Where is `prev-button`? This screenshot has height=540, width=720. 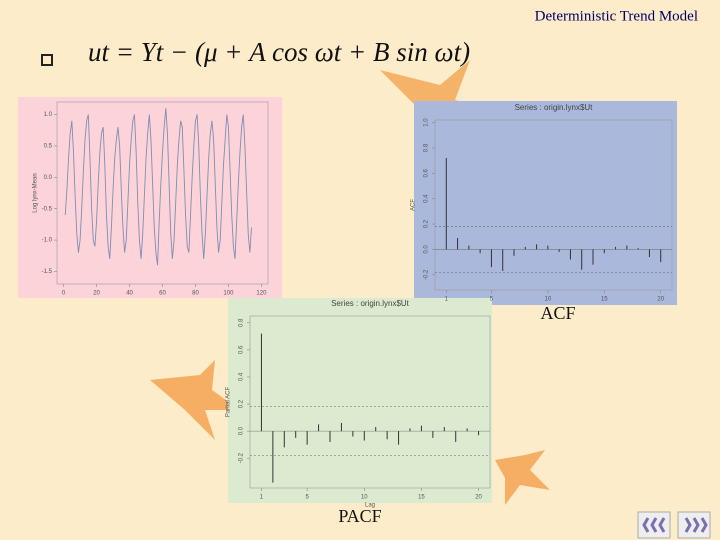
prev-button is located at coordinates (654, 525).